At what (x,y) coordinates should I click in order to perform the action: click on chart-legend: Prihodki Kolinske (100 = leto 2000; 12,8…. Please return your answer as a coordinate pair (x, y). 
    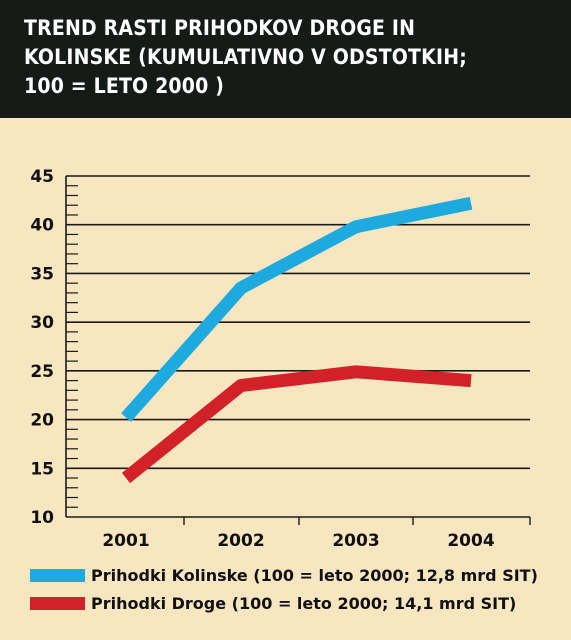
    Looking at the image, I should click on (284, 589).